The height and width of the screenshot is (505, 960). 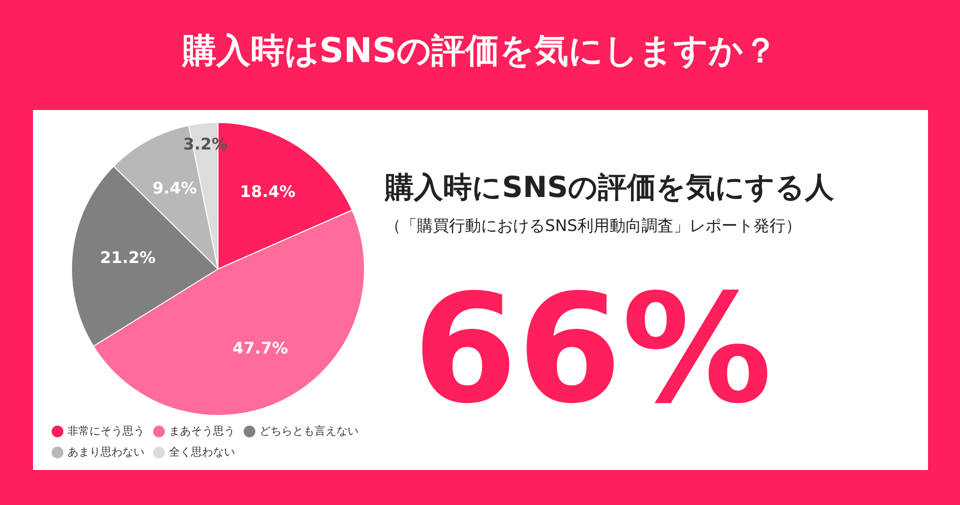 What do you see at coordinates (202, 451) in the screenshot?
I see `legend-label: 全く思わない` at bounding box center [202, 451].